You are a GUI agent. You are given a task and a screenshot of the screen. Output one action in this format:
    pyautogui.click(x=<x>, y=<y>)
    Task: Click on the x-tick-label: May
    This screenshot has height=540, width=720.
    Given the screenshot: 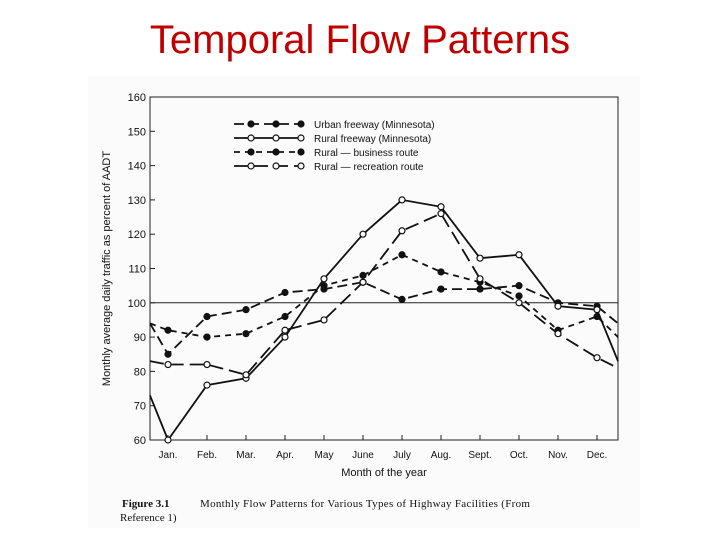 What is the action you would take?
    pyautogui.click(x=324, y=455)
    